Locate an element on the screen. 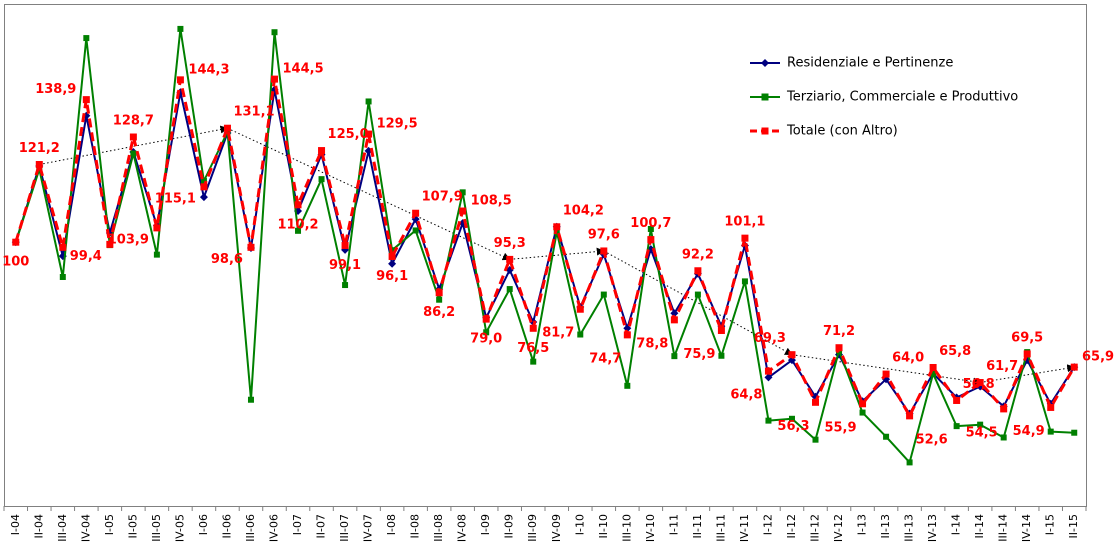 This screenshot has width=1116, height=555. data-label: 65,9 is located at coordinates (1098, 357).